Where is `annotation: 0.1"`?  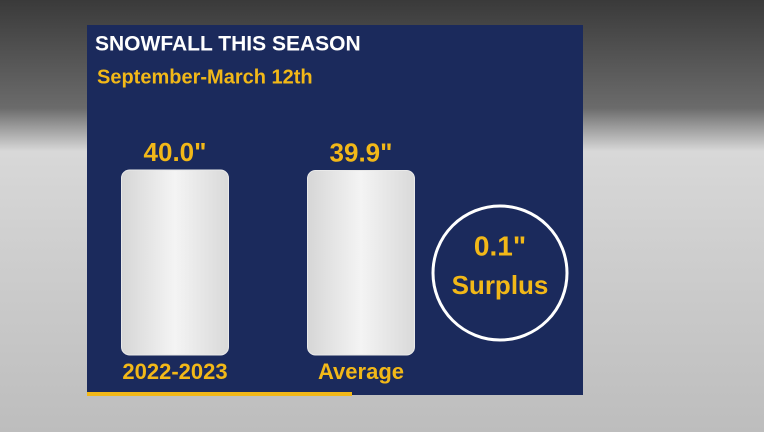 annotation: 0.1" is located at coordinates (500, 245).